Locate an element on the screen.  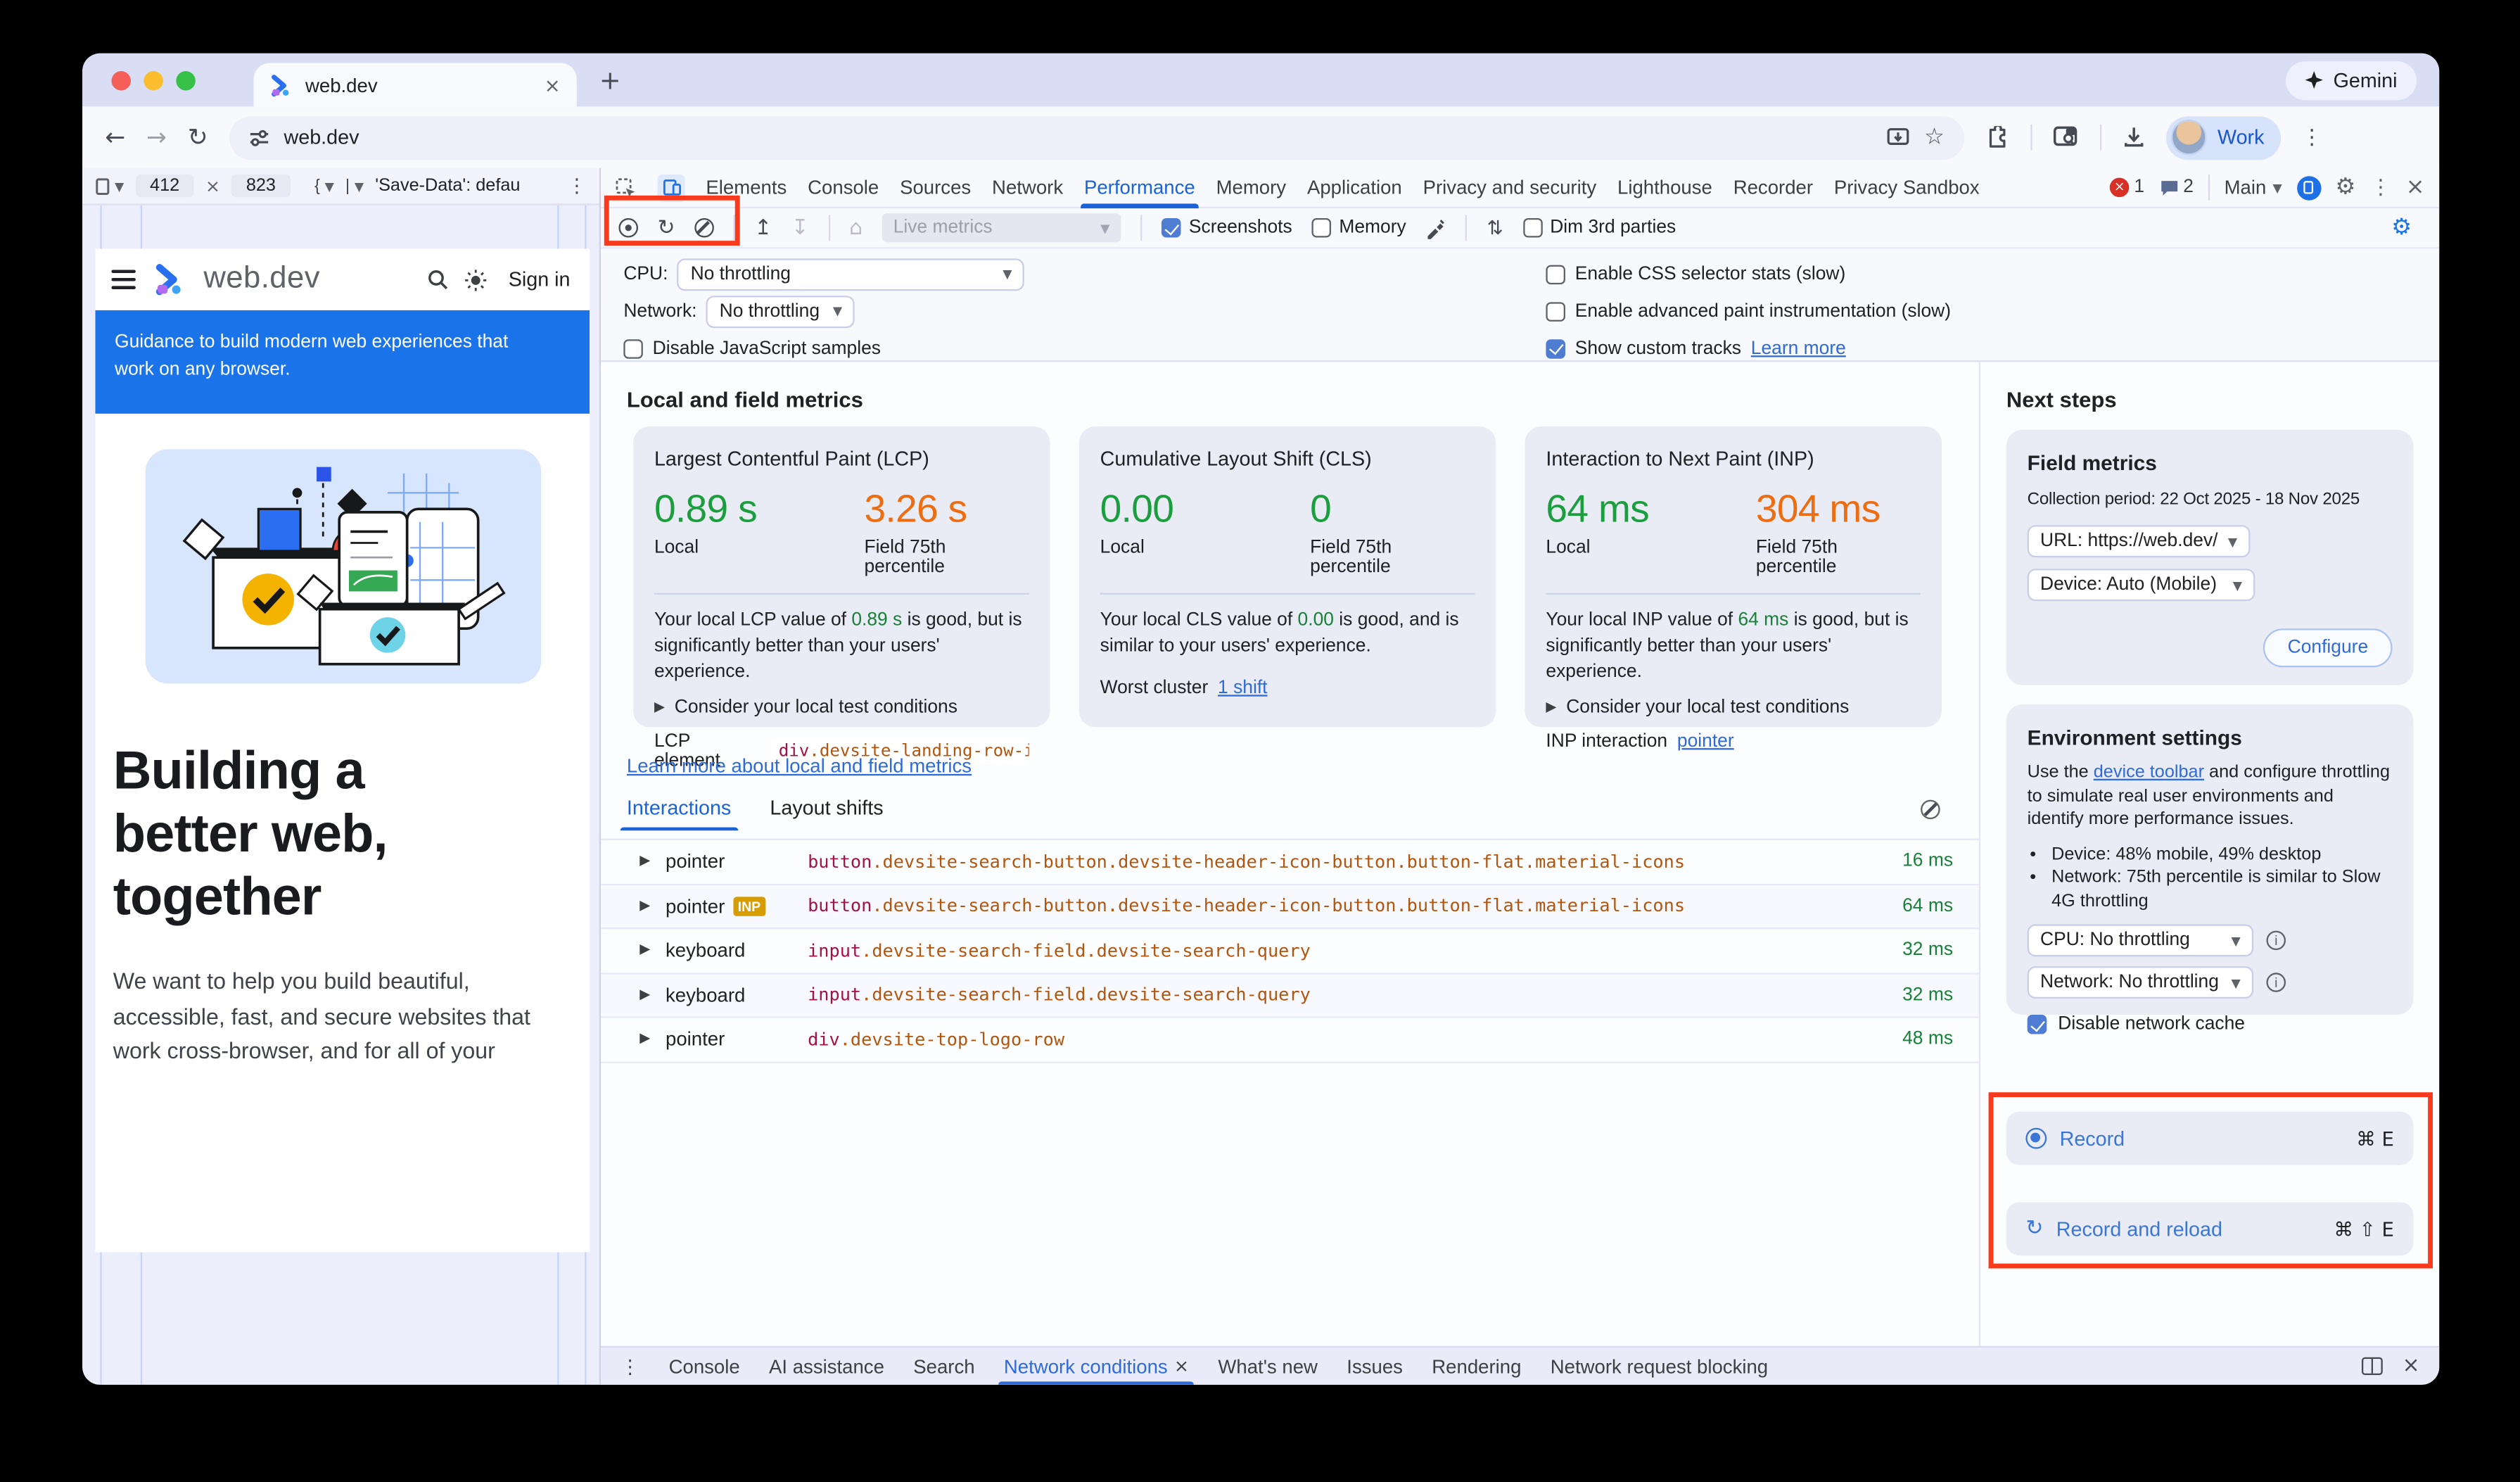
disable-js-samples-checkbox: Disable JavaScript samples is located at coordinates (824, 348).